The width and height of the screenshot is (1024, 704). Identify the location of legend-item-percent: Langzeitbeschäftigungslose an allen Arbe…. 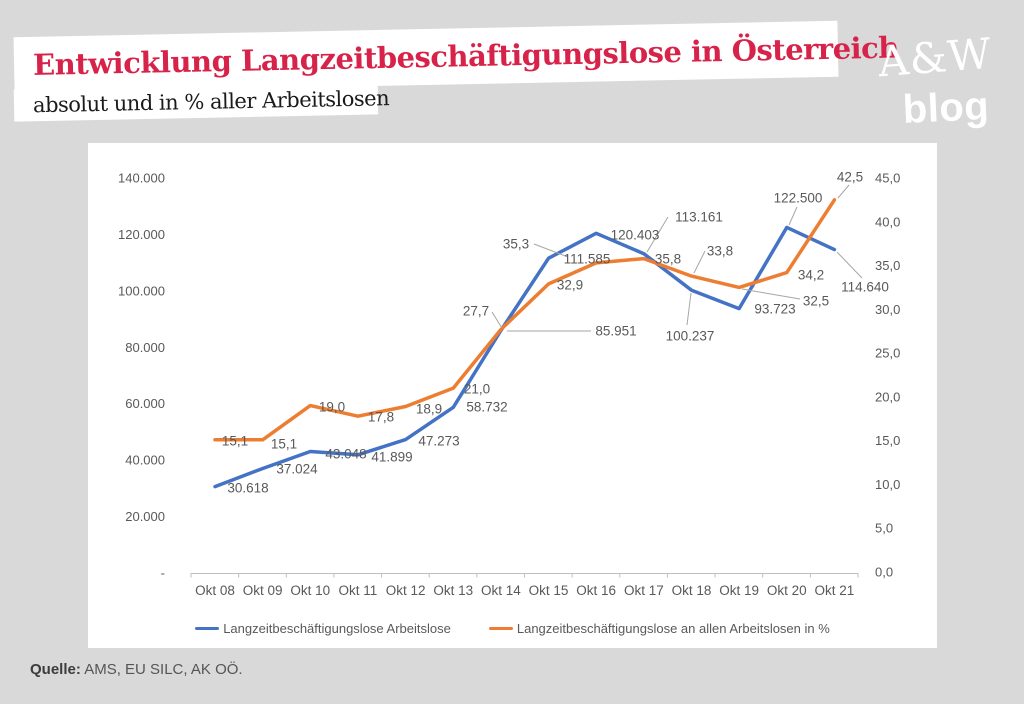
(659, 628).